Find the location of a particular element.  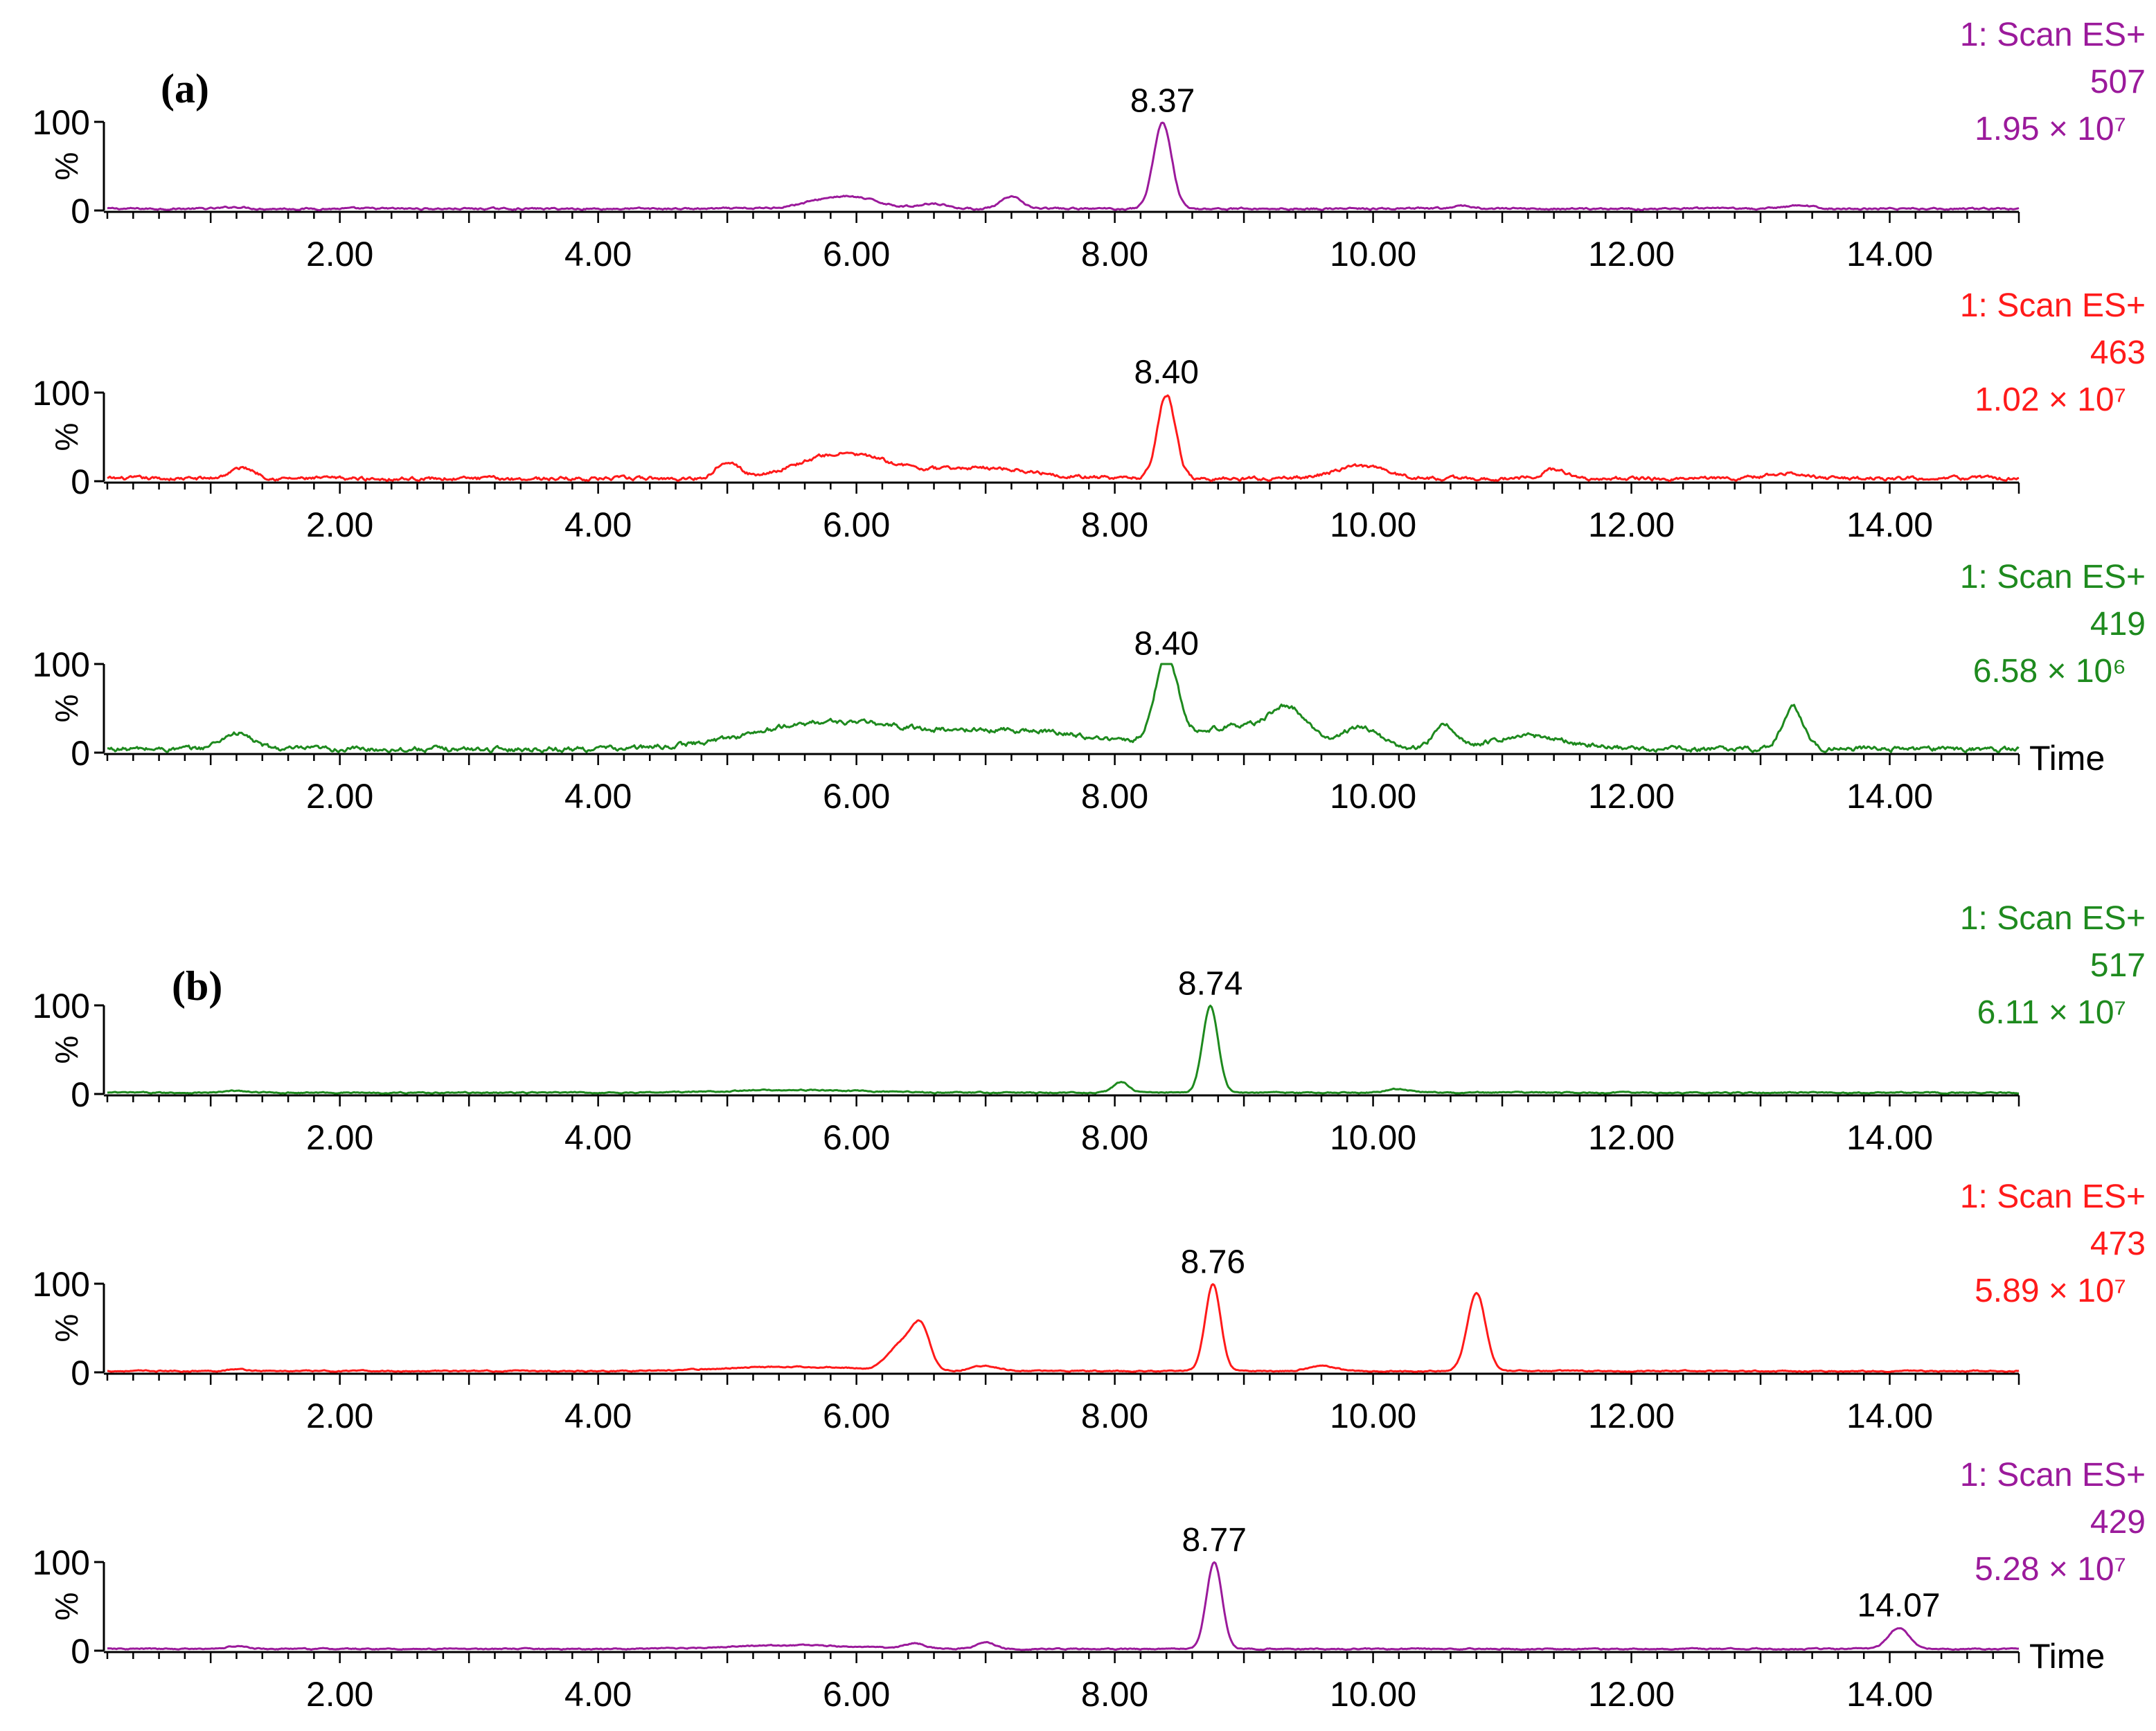

peak-retention-label: 8.76 is located at coordinates (1213, 1263).